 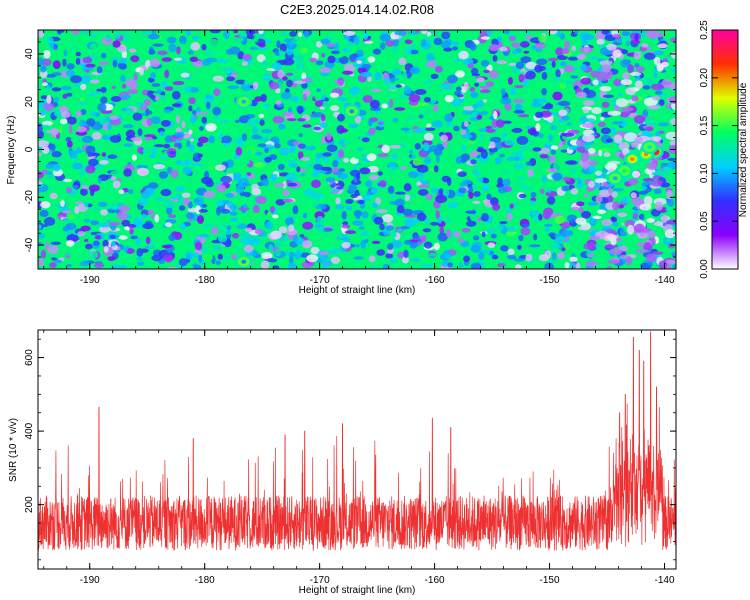 I want to click on y-tick-label: 200, so click(x=29, y=504).